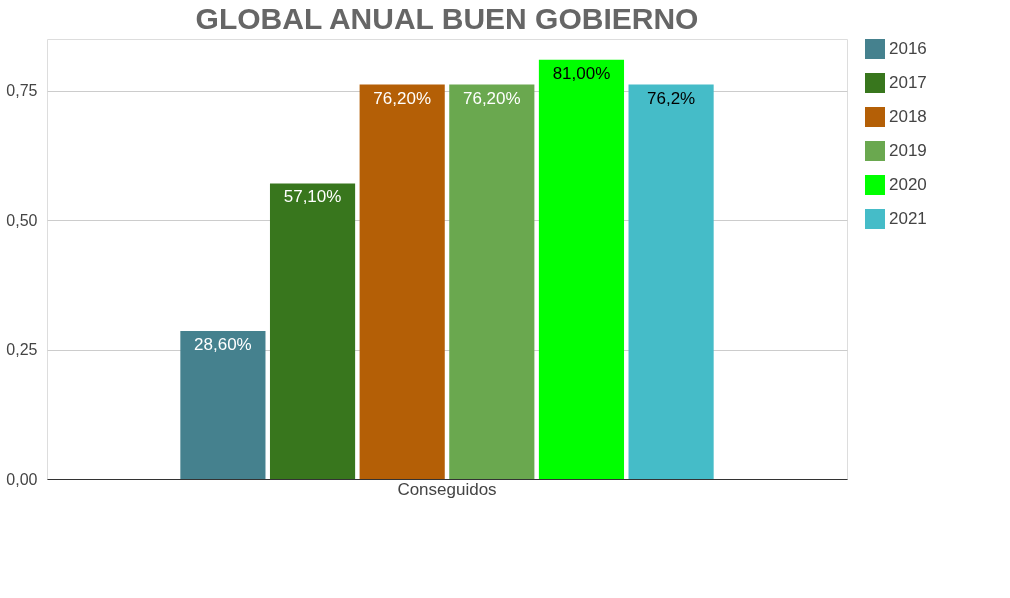  What do you see at coordinates (447, 489) in the screenshot?
I see `x-tick-label: Conseguidos` at bounding box center [447, 489].